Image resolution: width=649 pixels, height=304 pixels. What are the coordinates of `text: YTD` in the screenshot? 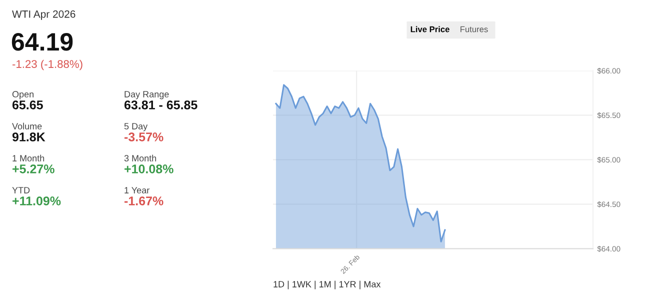 It's located at (21, 190).